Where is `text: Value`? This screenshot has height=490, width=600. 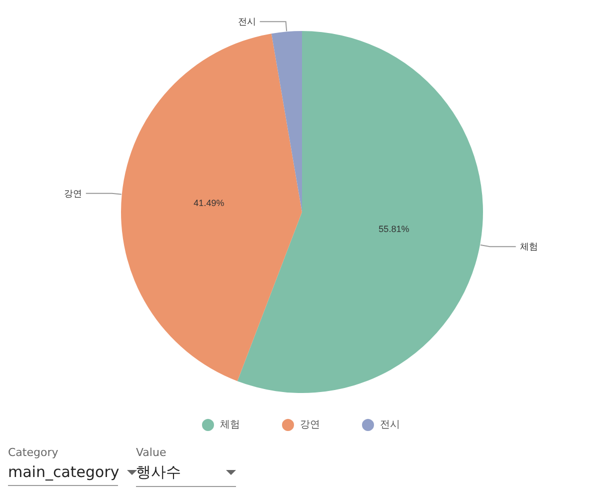
text: Value is located at coordinates (152, 452).